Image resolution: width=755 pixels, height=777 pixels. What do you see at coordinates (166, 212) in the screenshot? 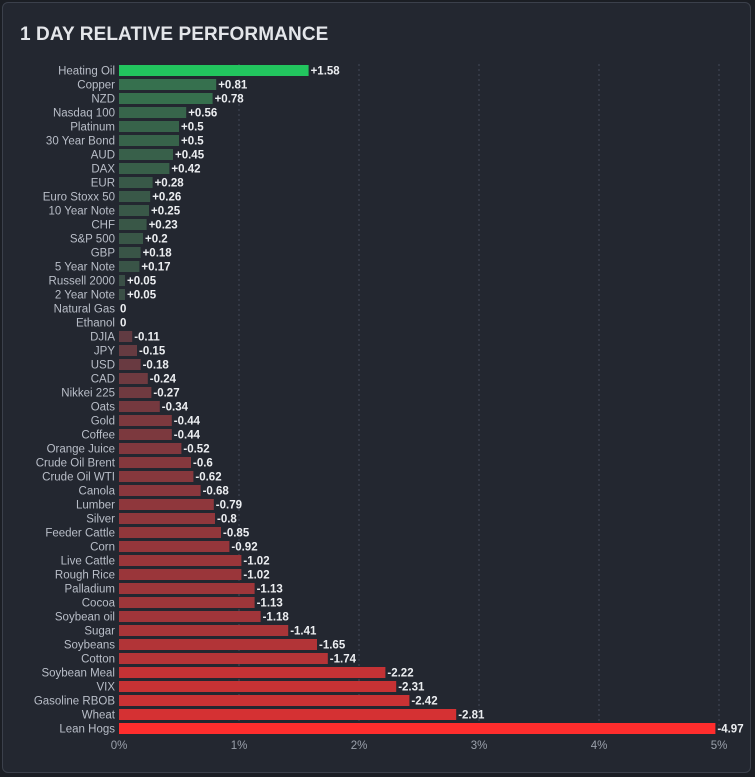
I see `value-label: +0.25` at bounding box center [166, 212].